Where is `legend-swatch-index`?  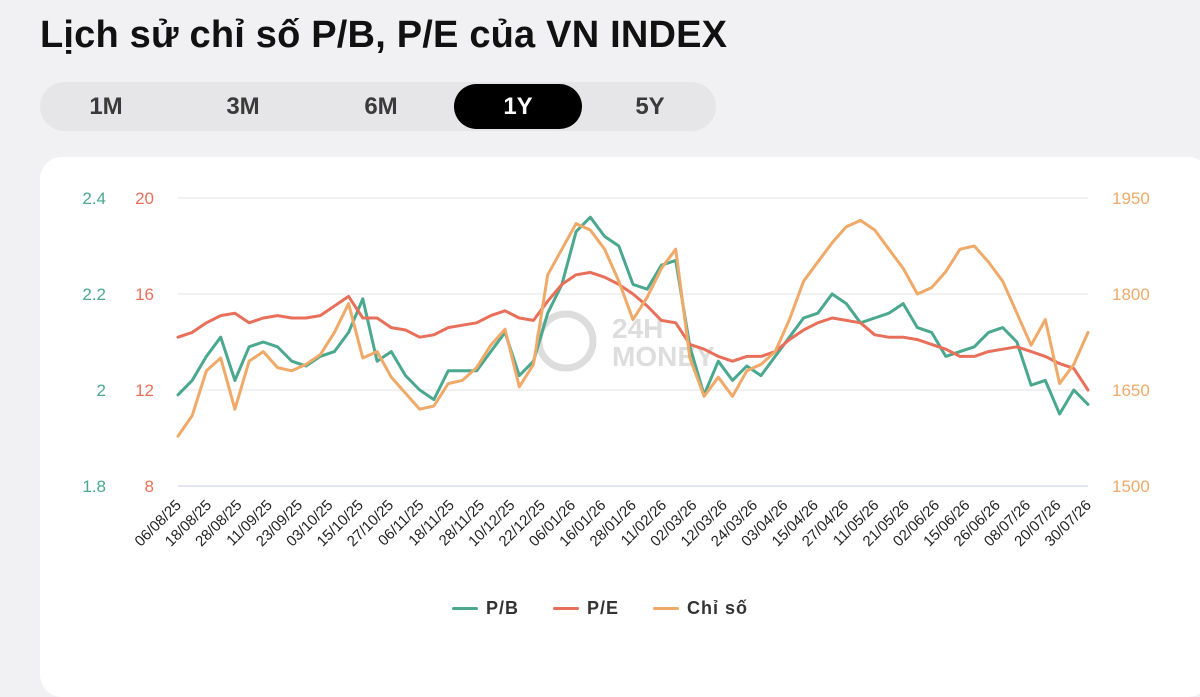 legend-swatch-index is located at coordinates (666, 608).